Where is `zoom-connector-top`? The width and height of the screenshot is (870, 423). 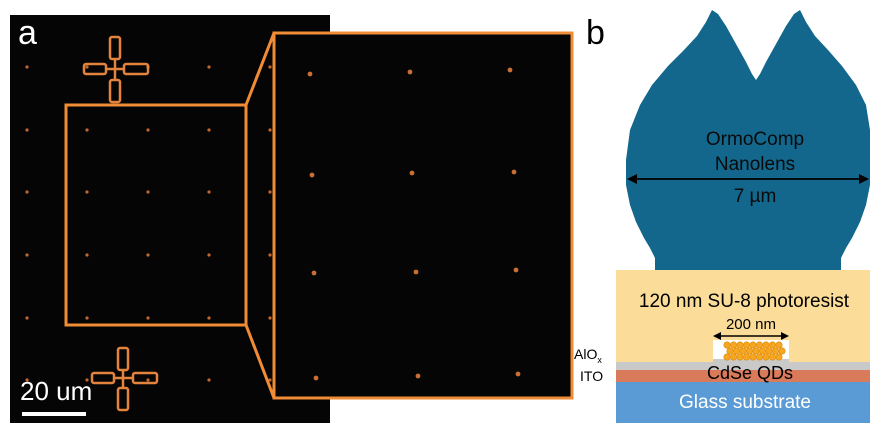
zoom-connector-top is located at coordinates (260, 69).